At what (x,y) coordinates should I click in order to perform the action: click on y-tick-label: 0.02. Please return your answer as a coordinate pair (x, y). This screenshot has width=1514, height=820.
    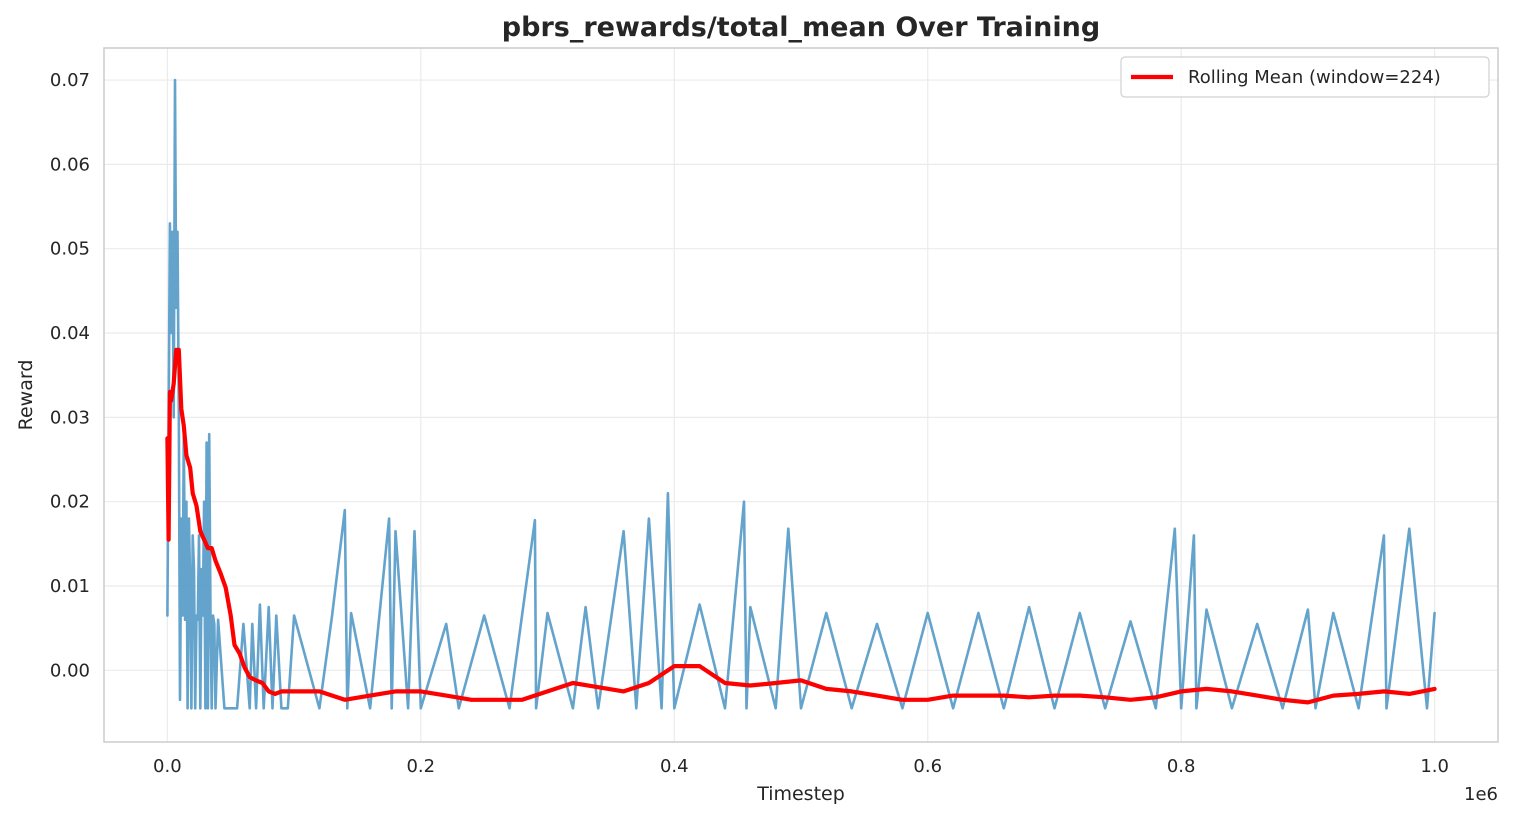
    Looking at the image, I should click on (70, 502).